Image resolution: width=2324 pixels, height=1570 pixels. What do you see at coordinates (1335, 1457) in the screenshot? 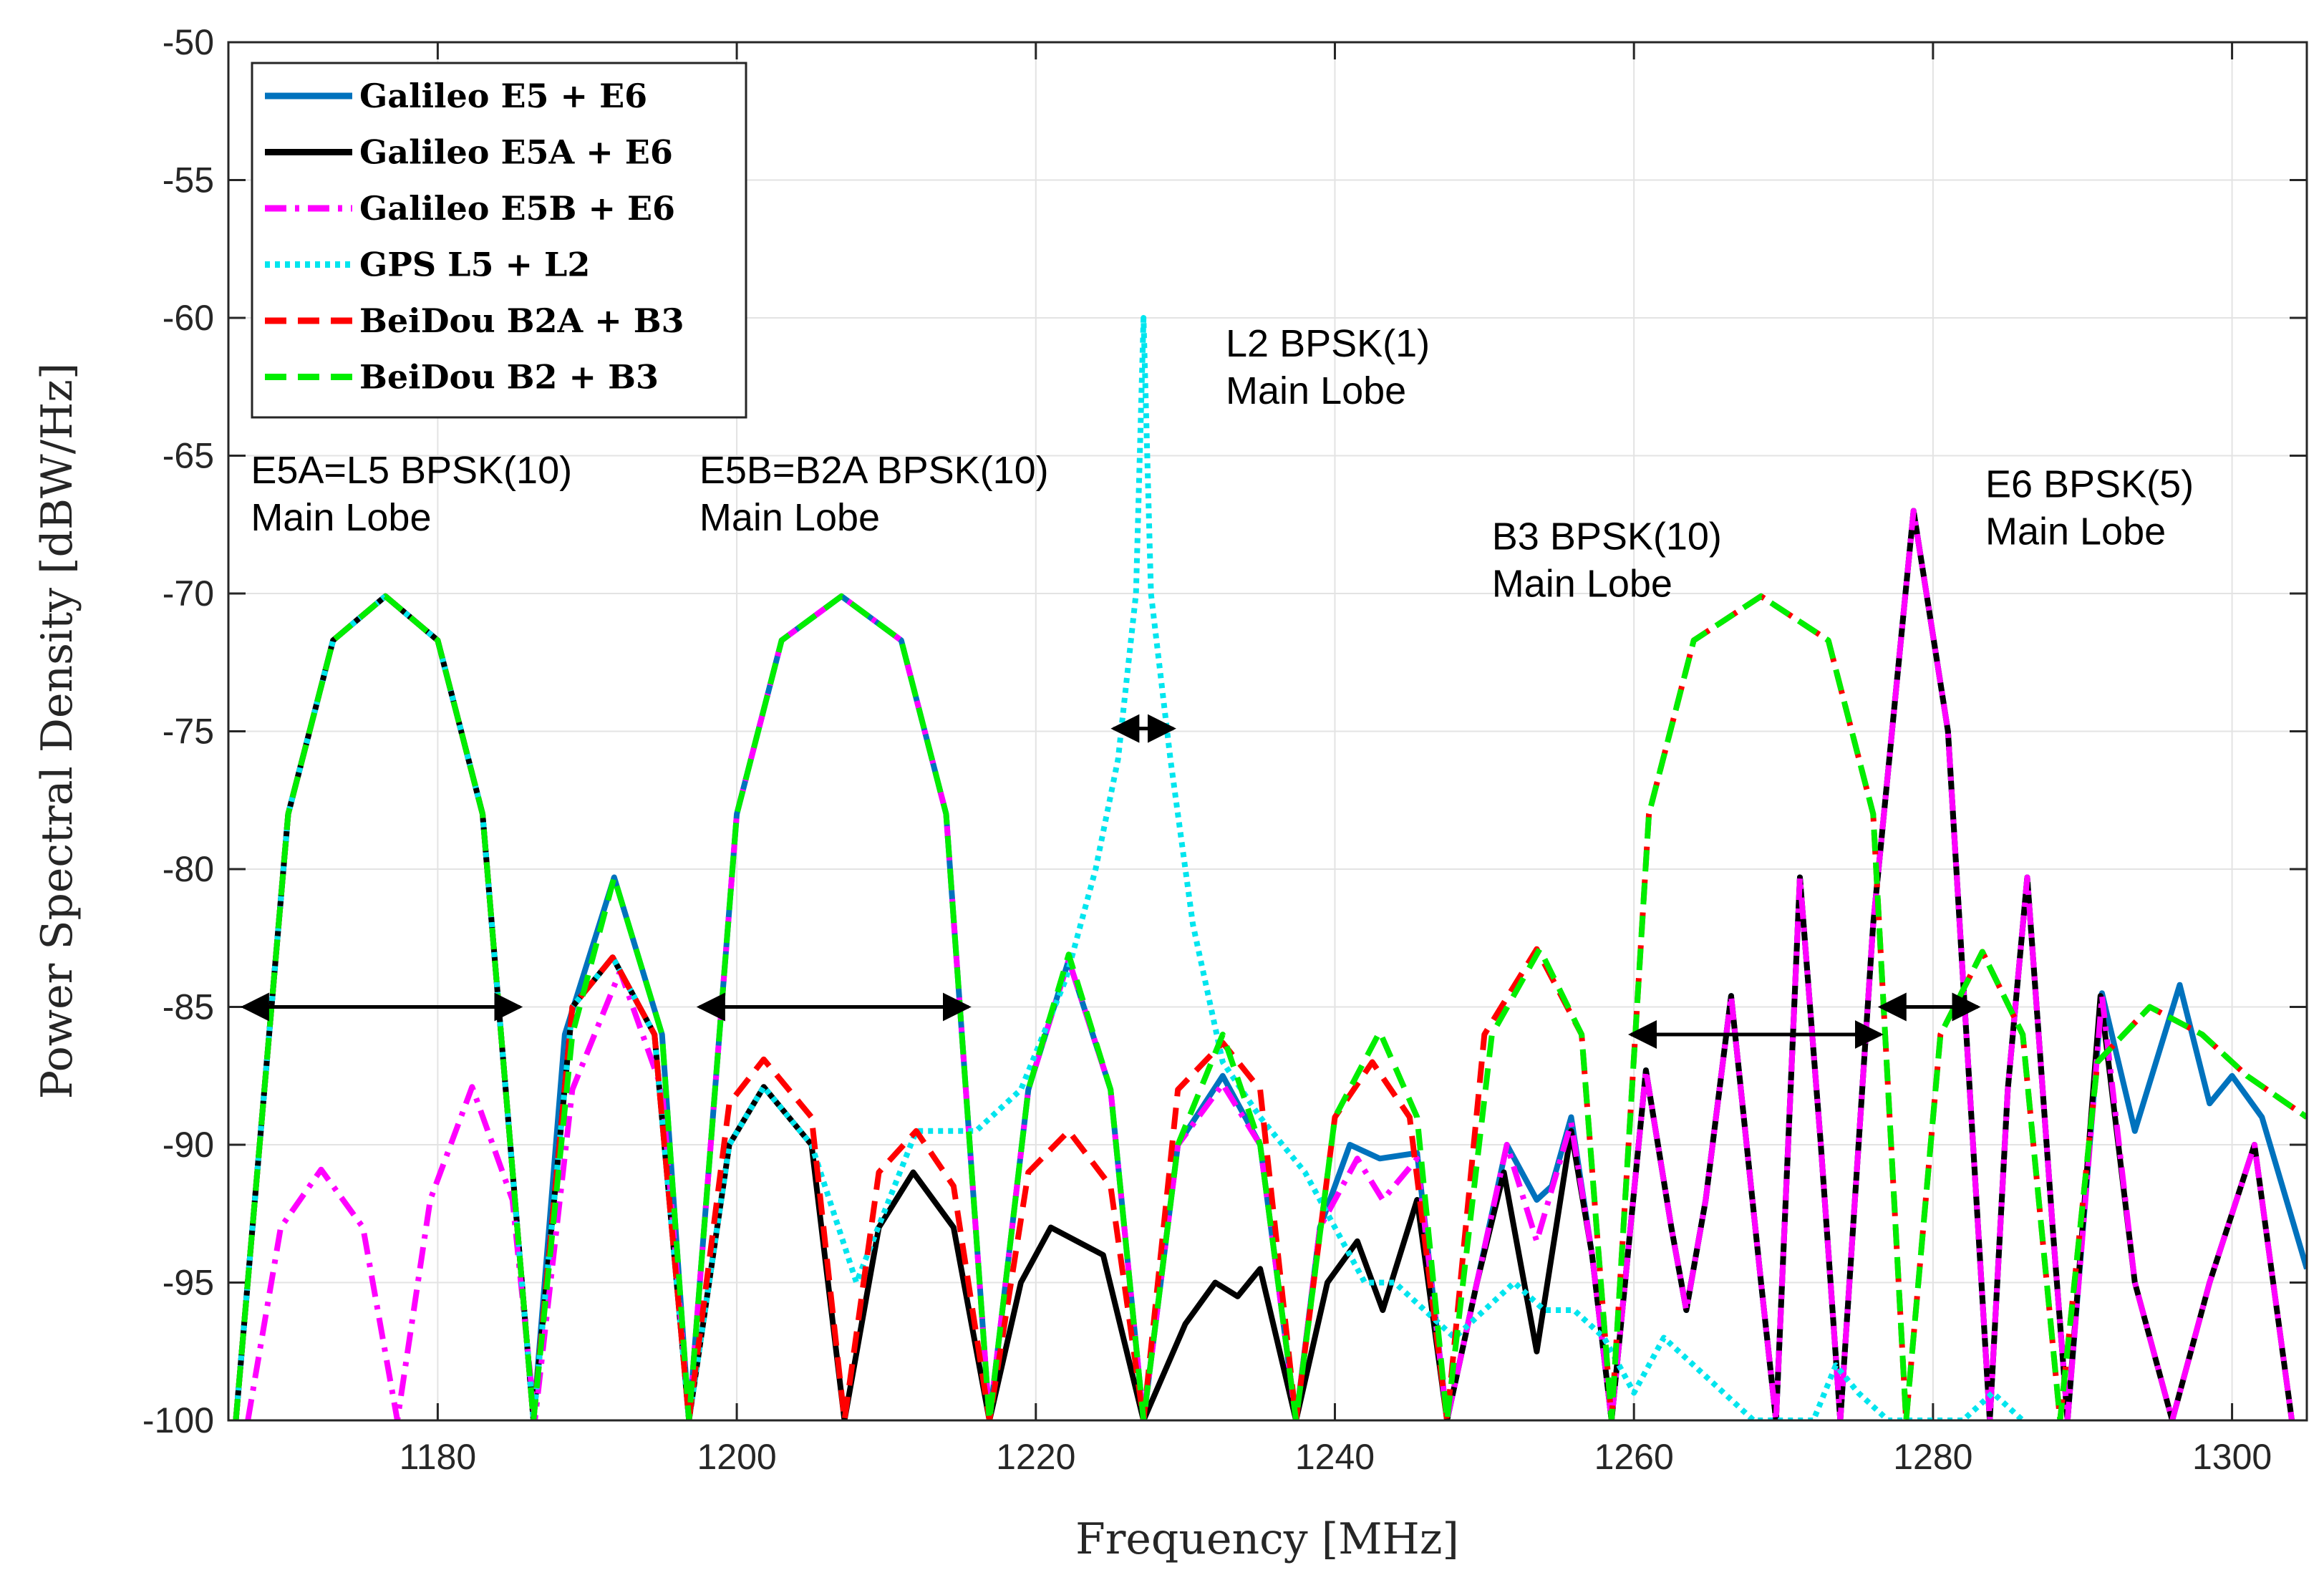
I see `x-tick-label: 1240` at bounding box center [1335, 1457].